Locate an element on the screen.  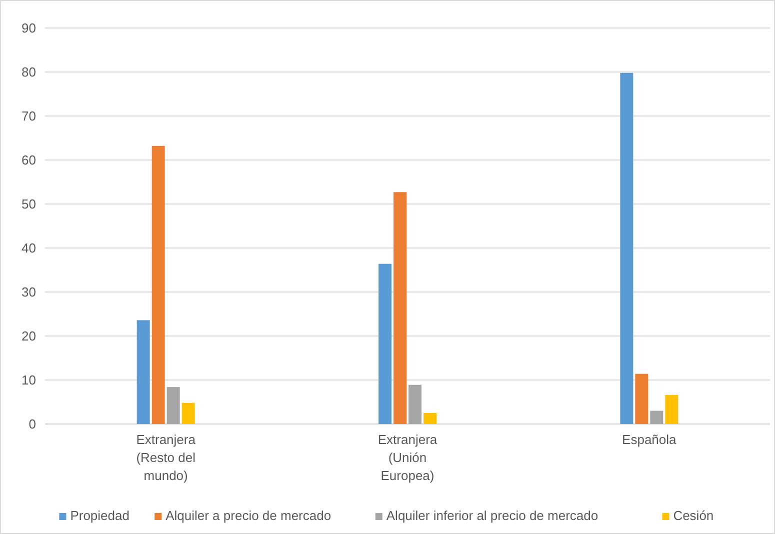
legend-label: Propiedad is located at coordinates (100, 515).